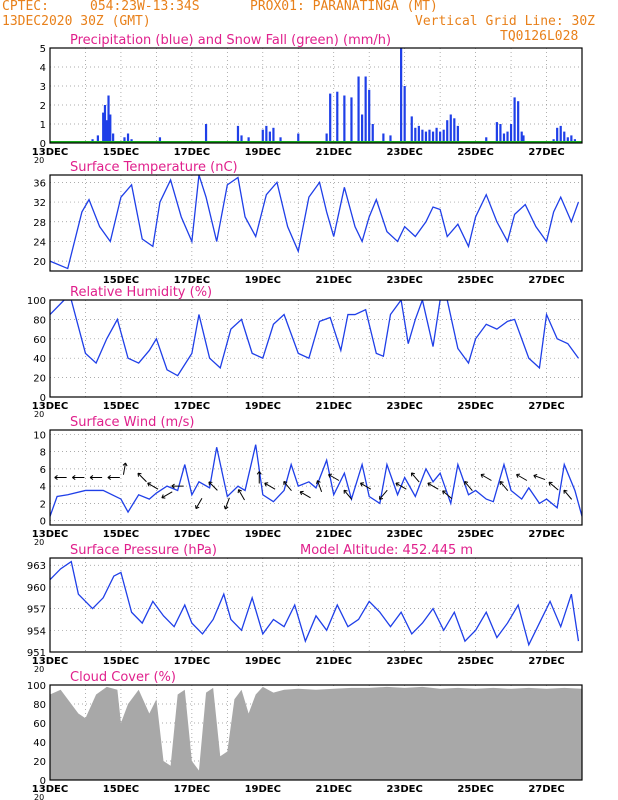 The image size is (618, 800). Describe the element at coordinates (132, 422) in the screenshot. I see `panel-title: Surface Wind (m/s)` at that location.